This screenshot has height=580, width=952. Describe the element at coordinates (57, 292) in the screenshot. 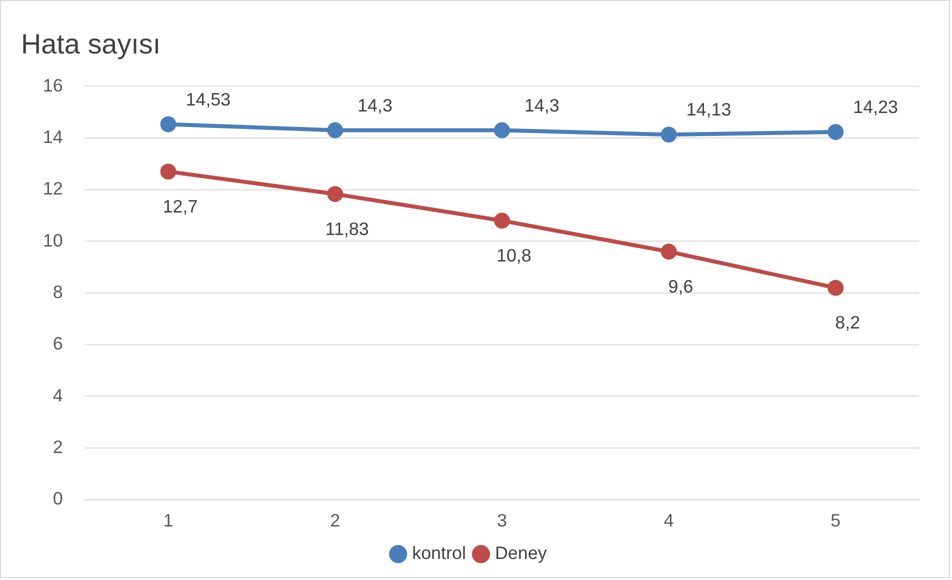

I see `y-tick-label: 8` at that location.